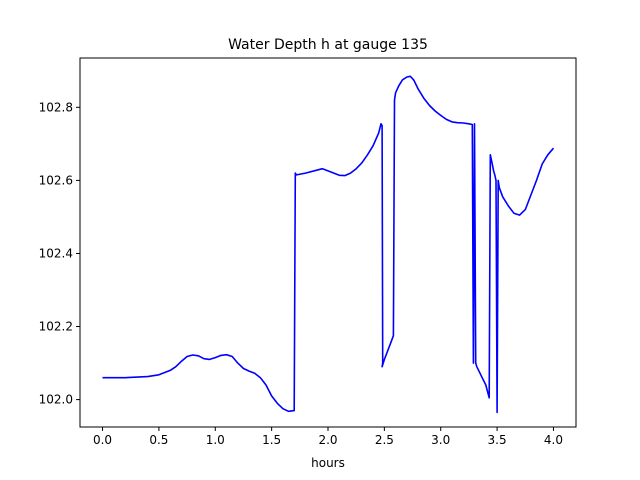 This screenshot has height=480, width=640. What do you see at coordinates (328, 45) in the screenshot?
I see `chart-title: Water Depth h at gauge 135` at bounding box center [328, 45].